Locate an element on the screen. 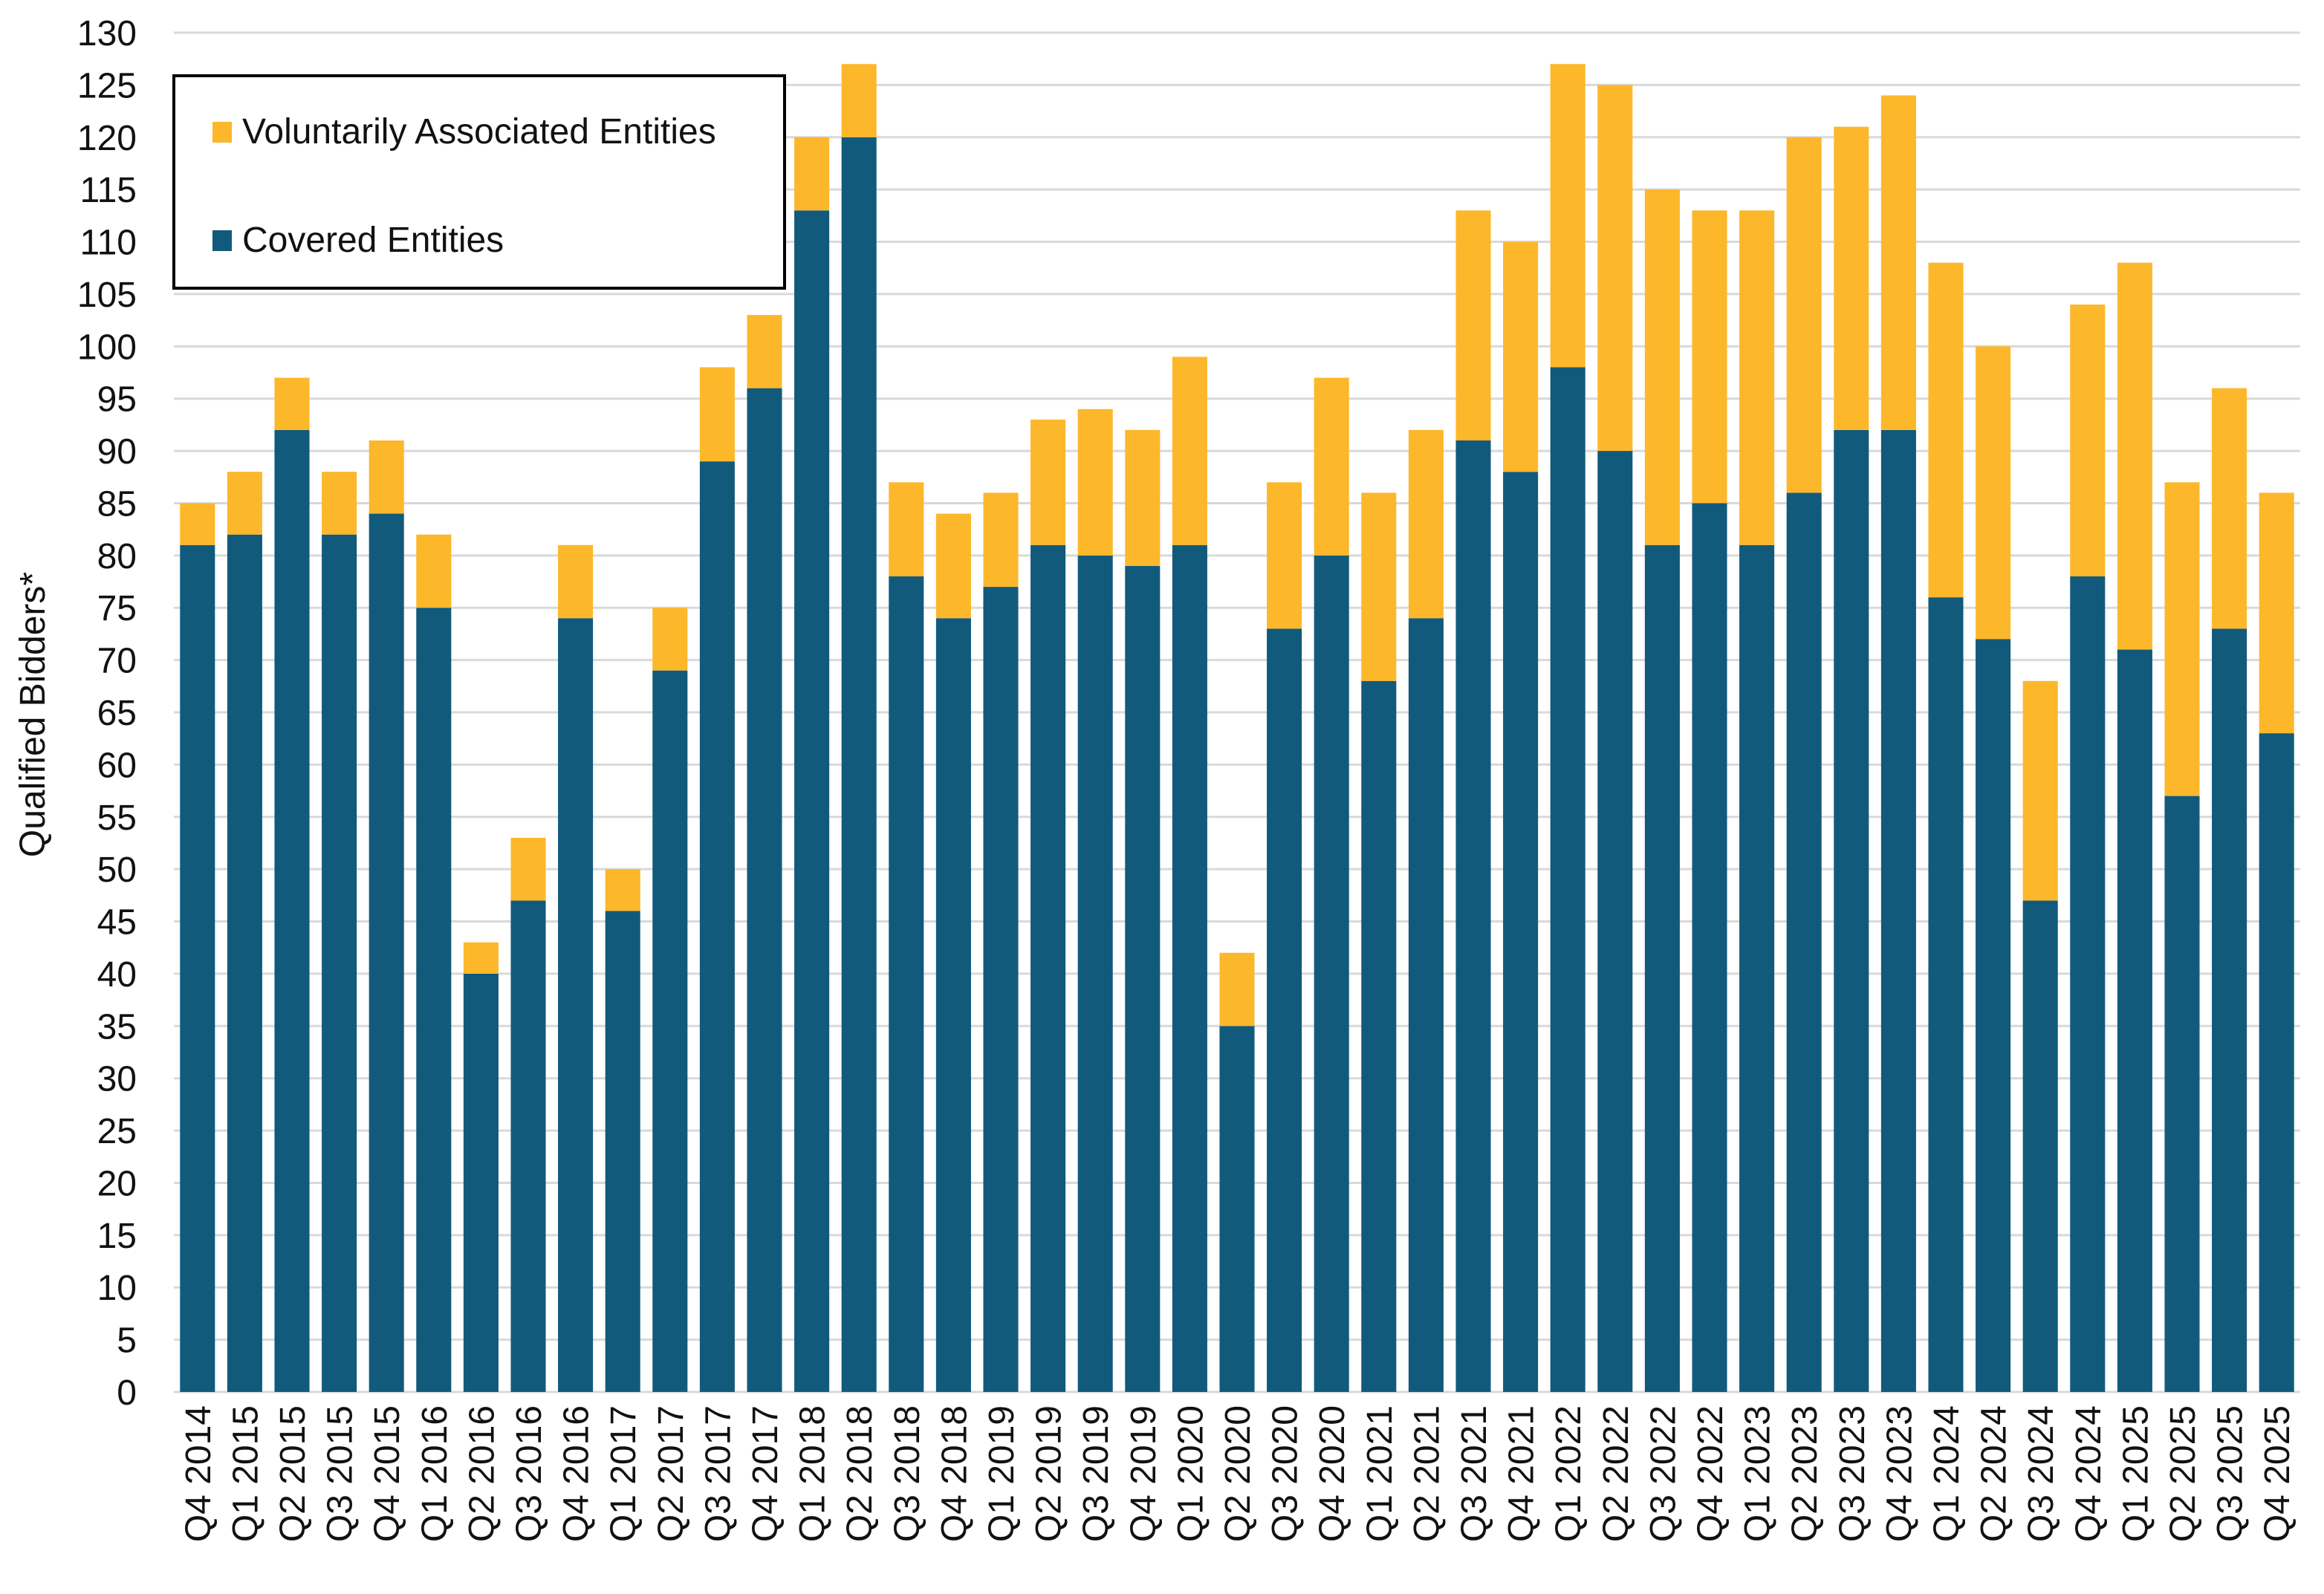 This screenshot has width=2324, height=1594. x-tick-label: Q4 2025 is located at coordinates (2277, 1473).